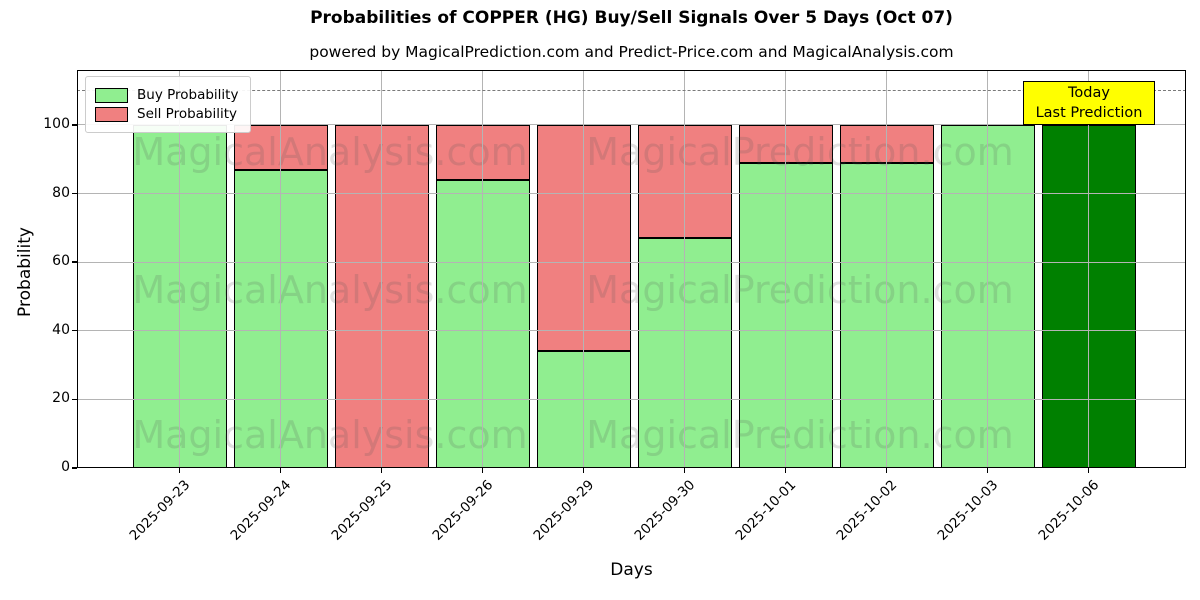 This screenshot has width=1200, height=600. I want to click on y-tick-label: 40, so click(61, 329).